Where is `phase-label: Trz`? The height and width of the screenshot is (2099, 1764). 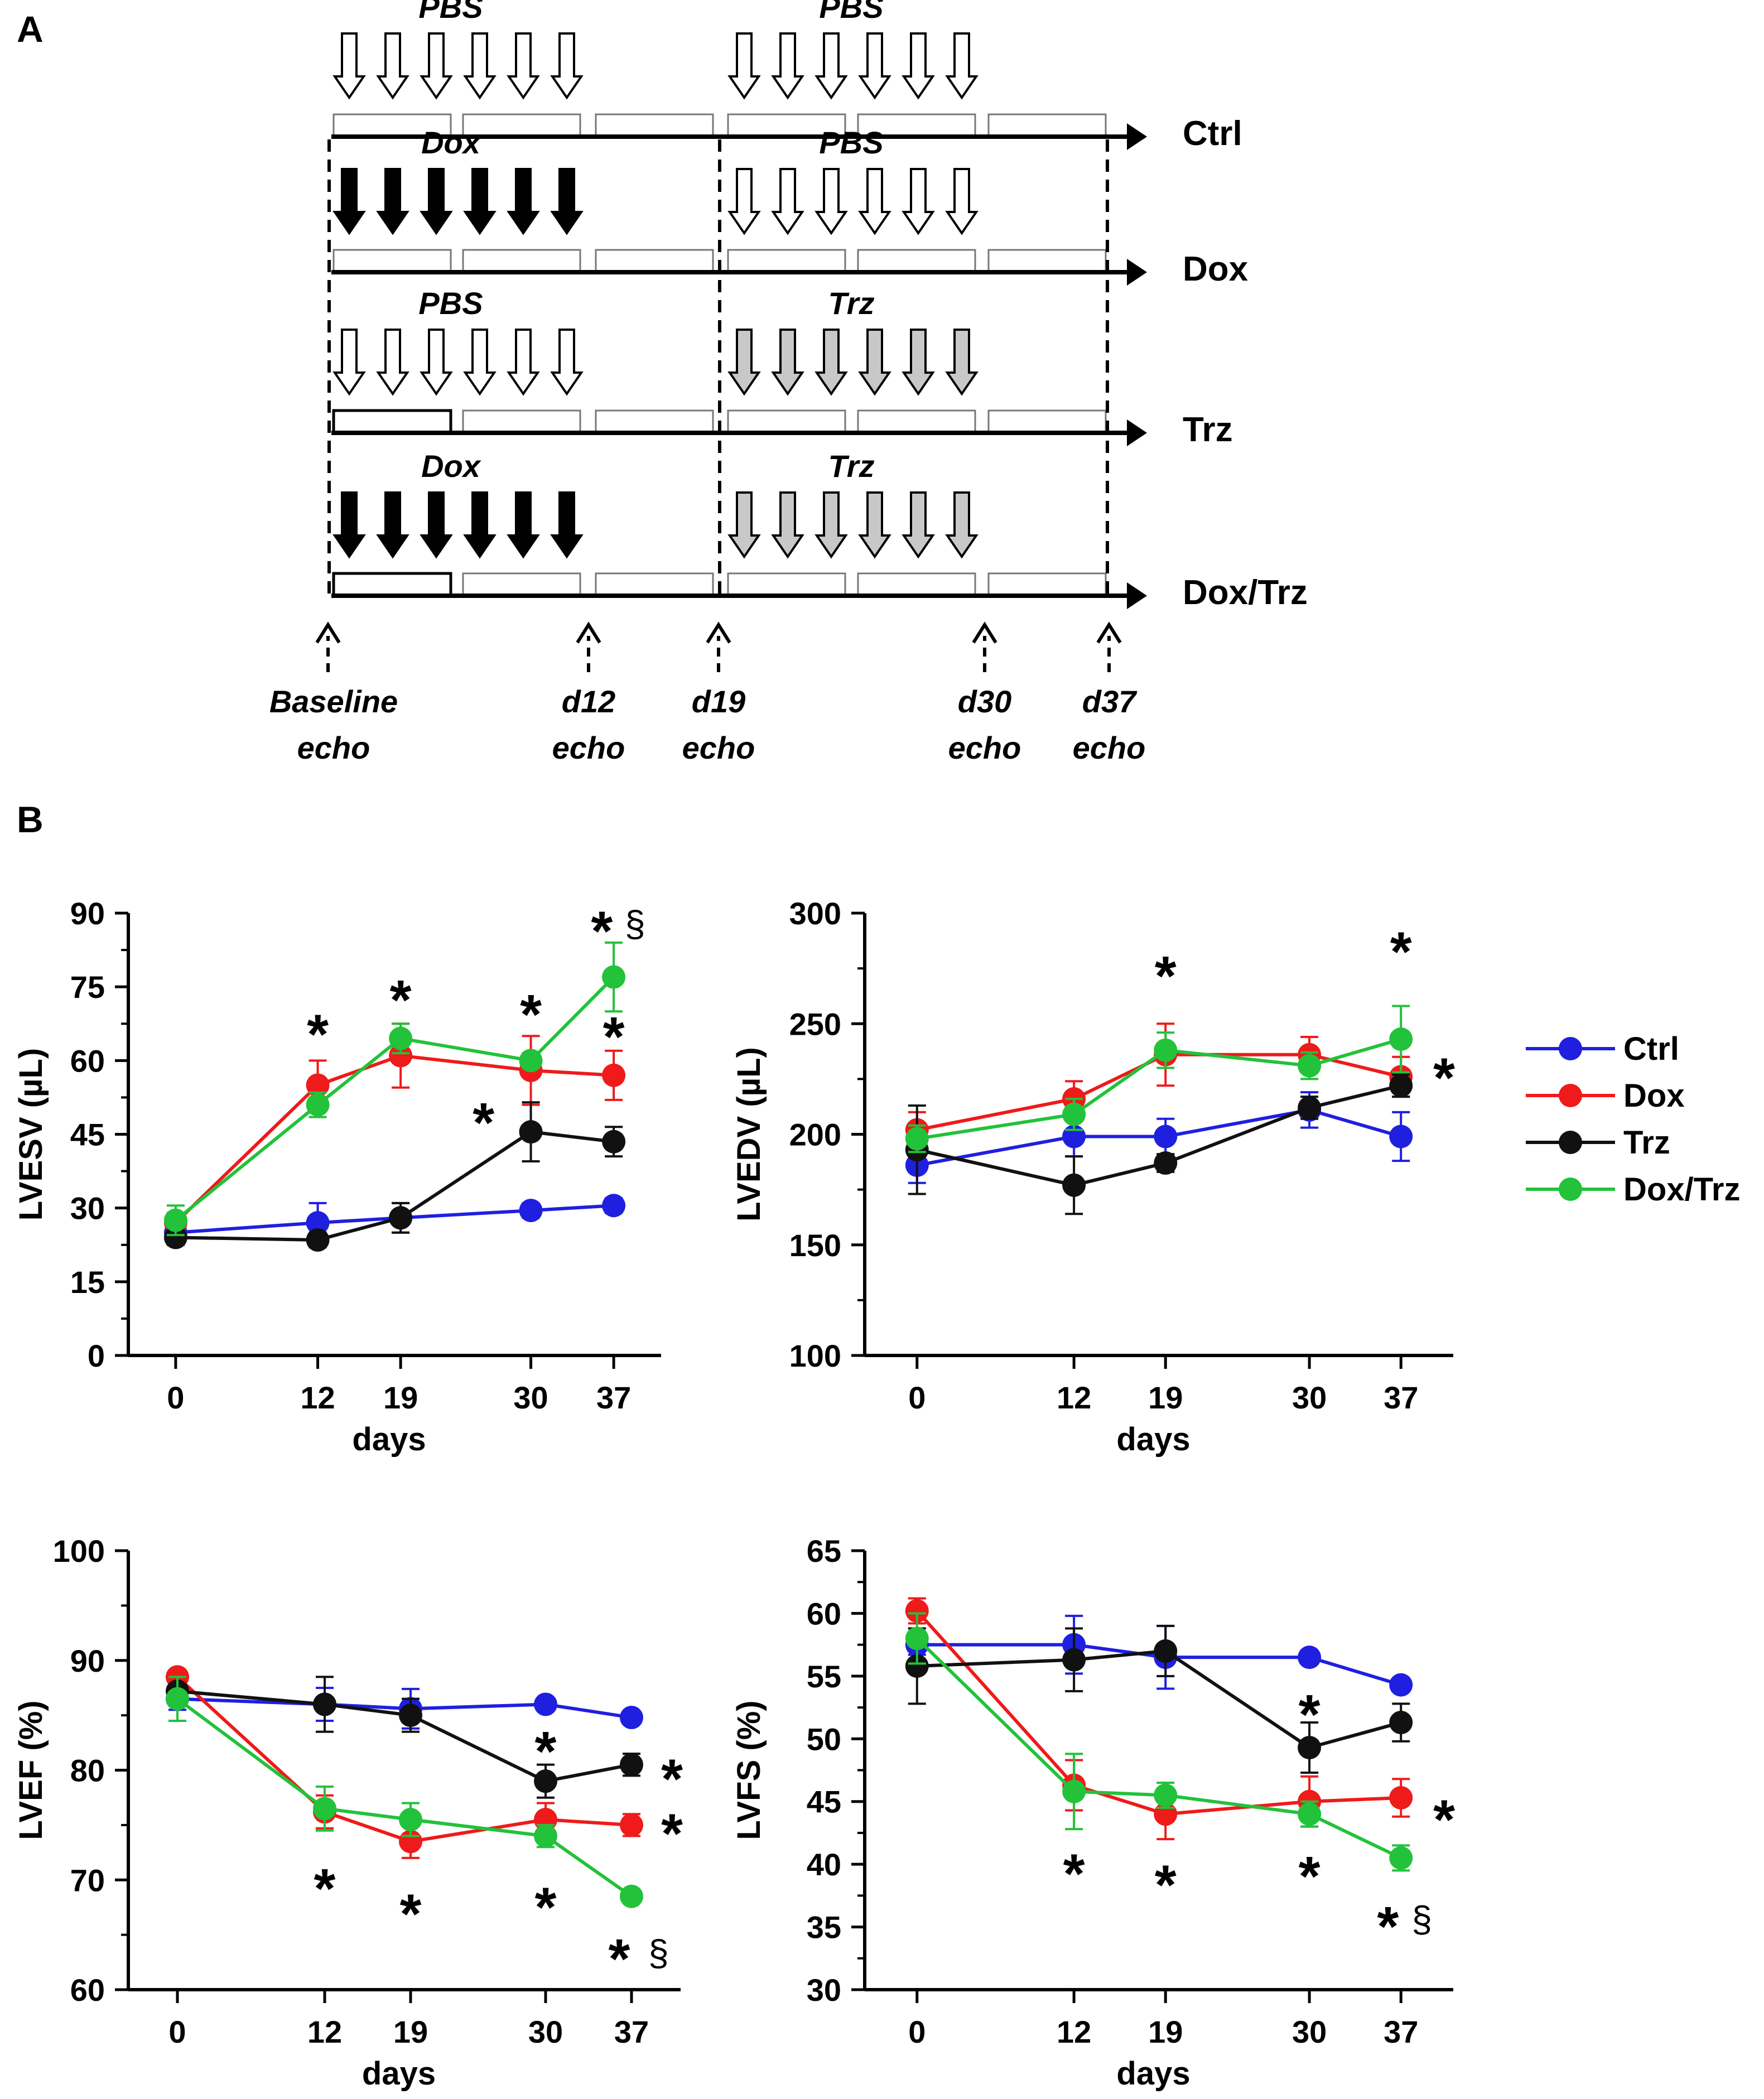 phase-label: Trz is located at coordinates (851, 466).